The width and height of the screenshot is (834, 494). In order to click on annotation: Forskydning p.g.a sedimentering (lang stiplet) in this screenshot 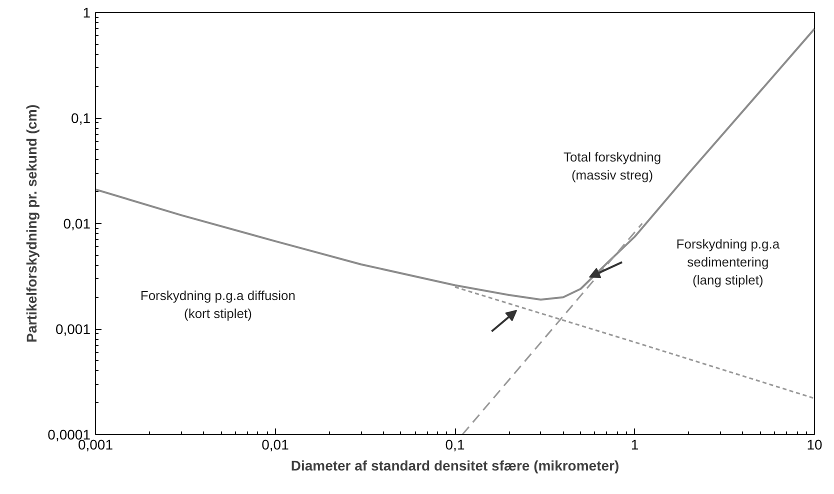, I will do `click(728, 262)`.